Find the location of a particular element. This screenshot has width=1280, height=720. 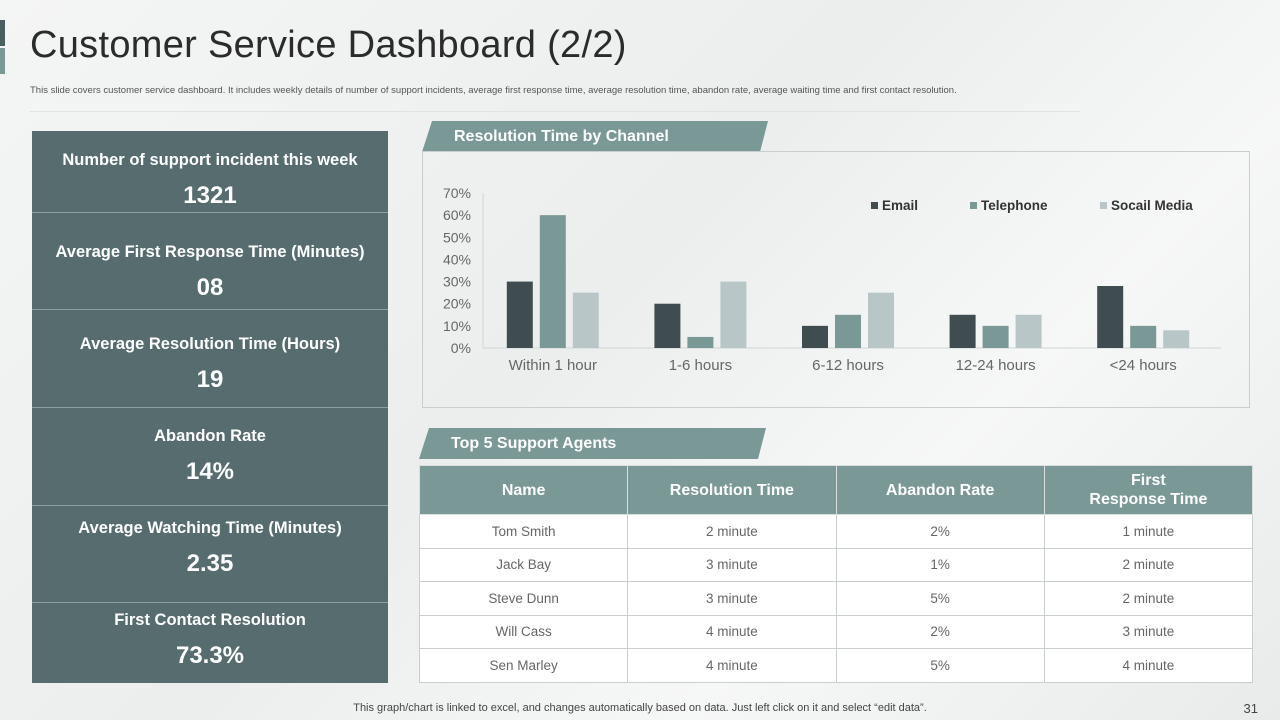

kpi-first-contact-resolution: First Contact Resolution 73.3% is located at coordinates (210, 640).